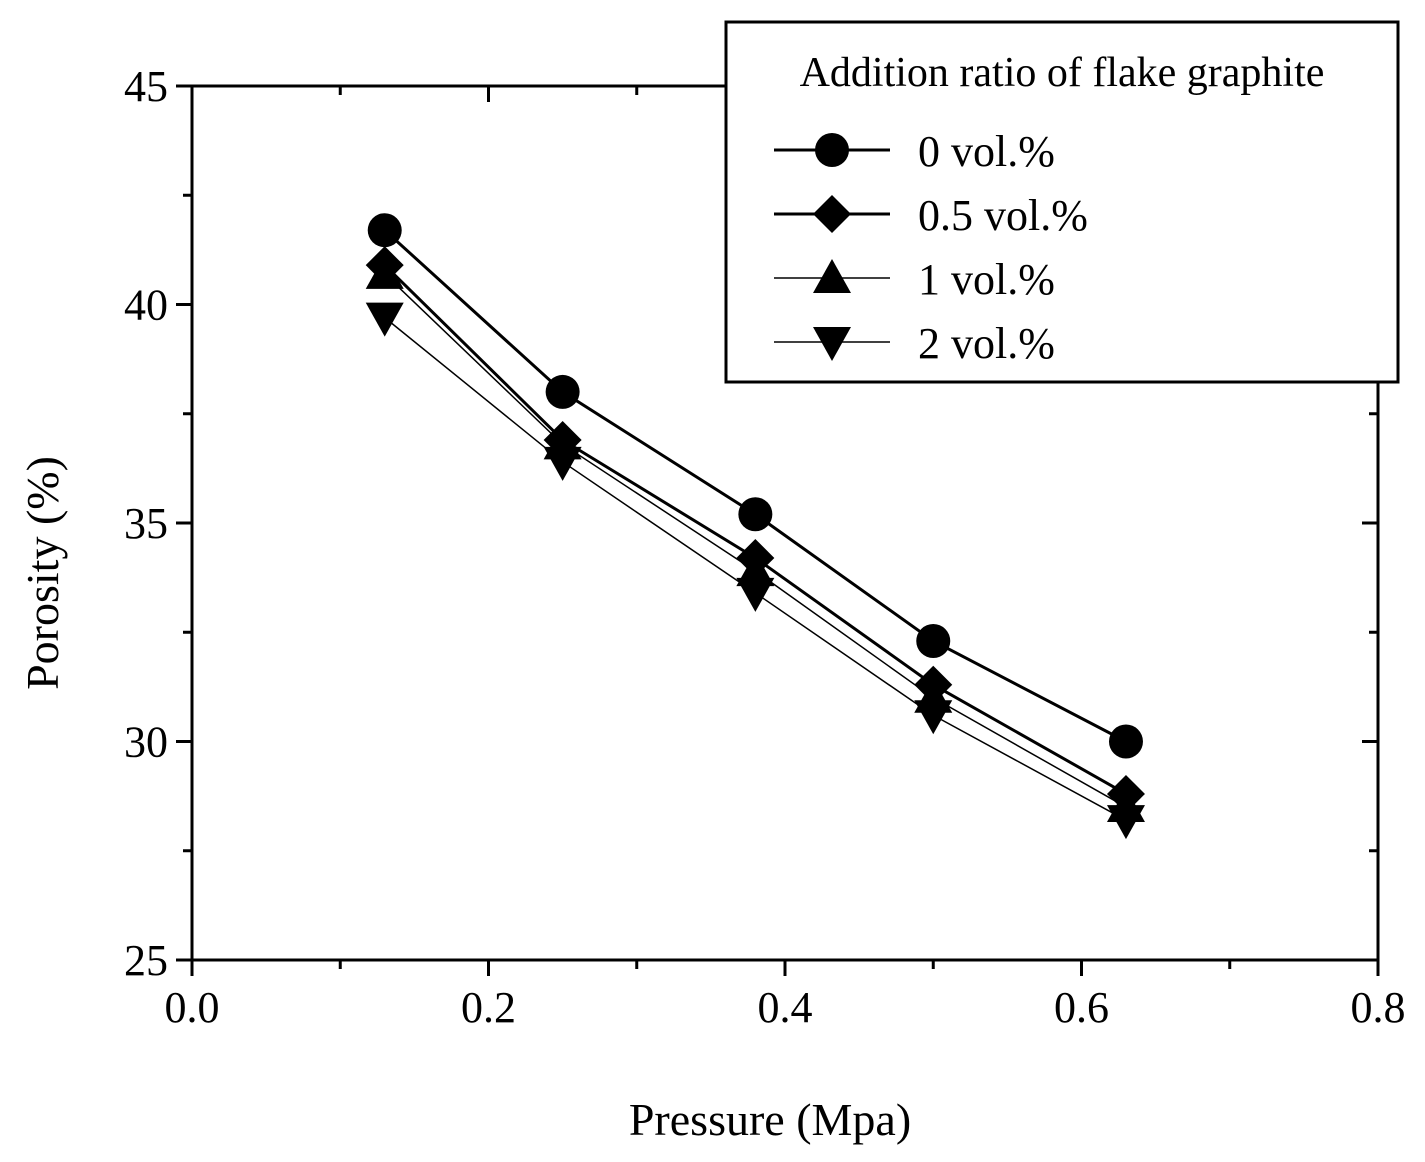  I want to click on legend-title: Addition ratio of flake graphite, so click(1062, 73).